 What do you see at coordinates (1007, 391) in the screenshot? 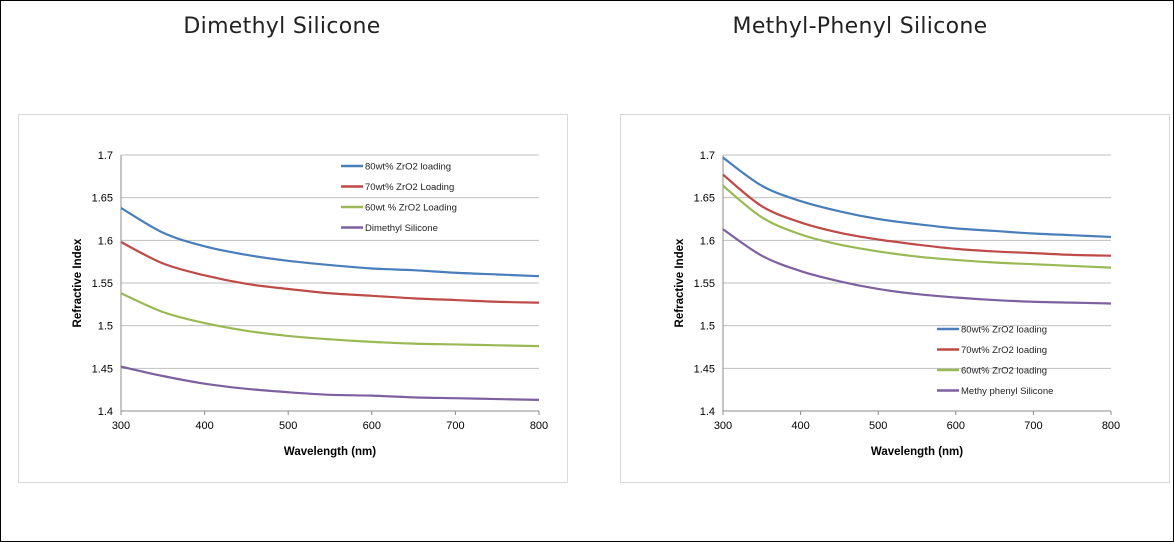
I see `legend-label: Methy phenyl Silicone` at bounding box center [1007, 391].